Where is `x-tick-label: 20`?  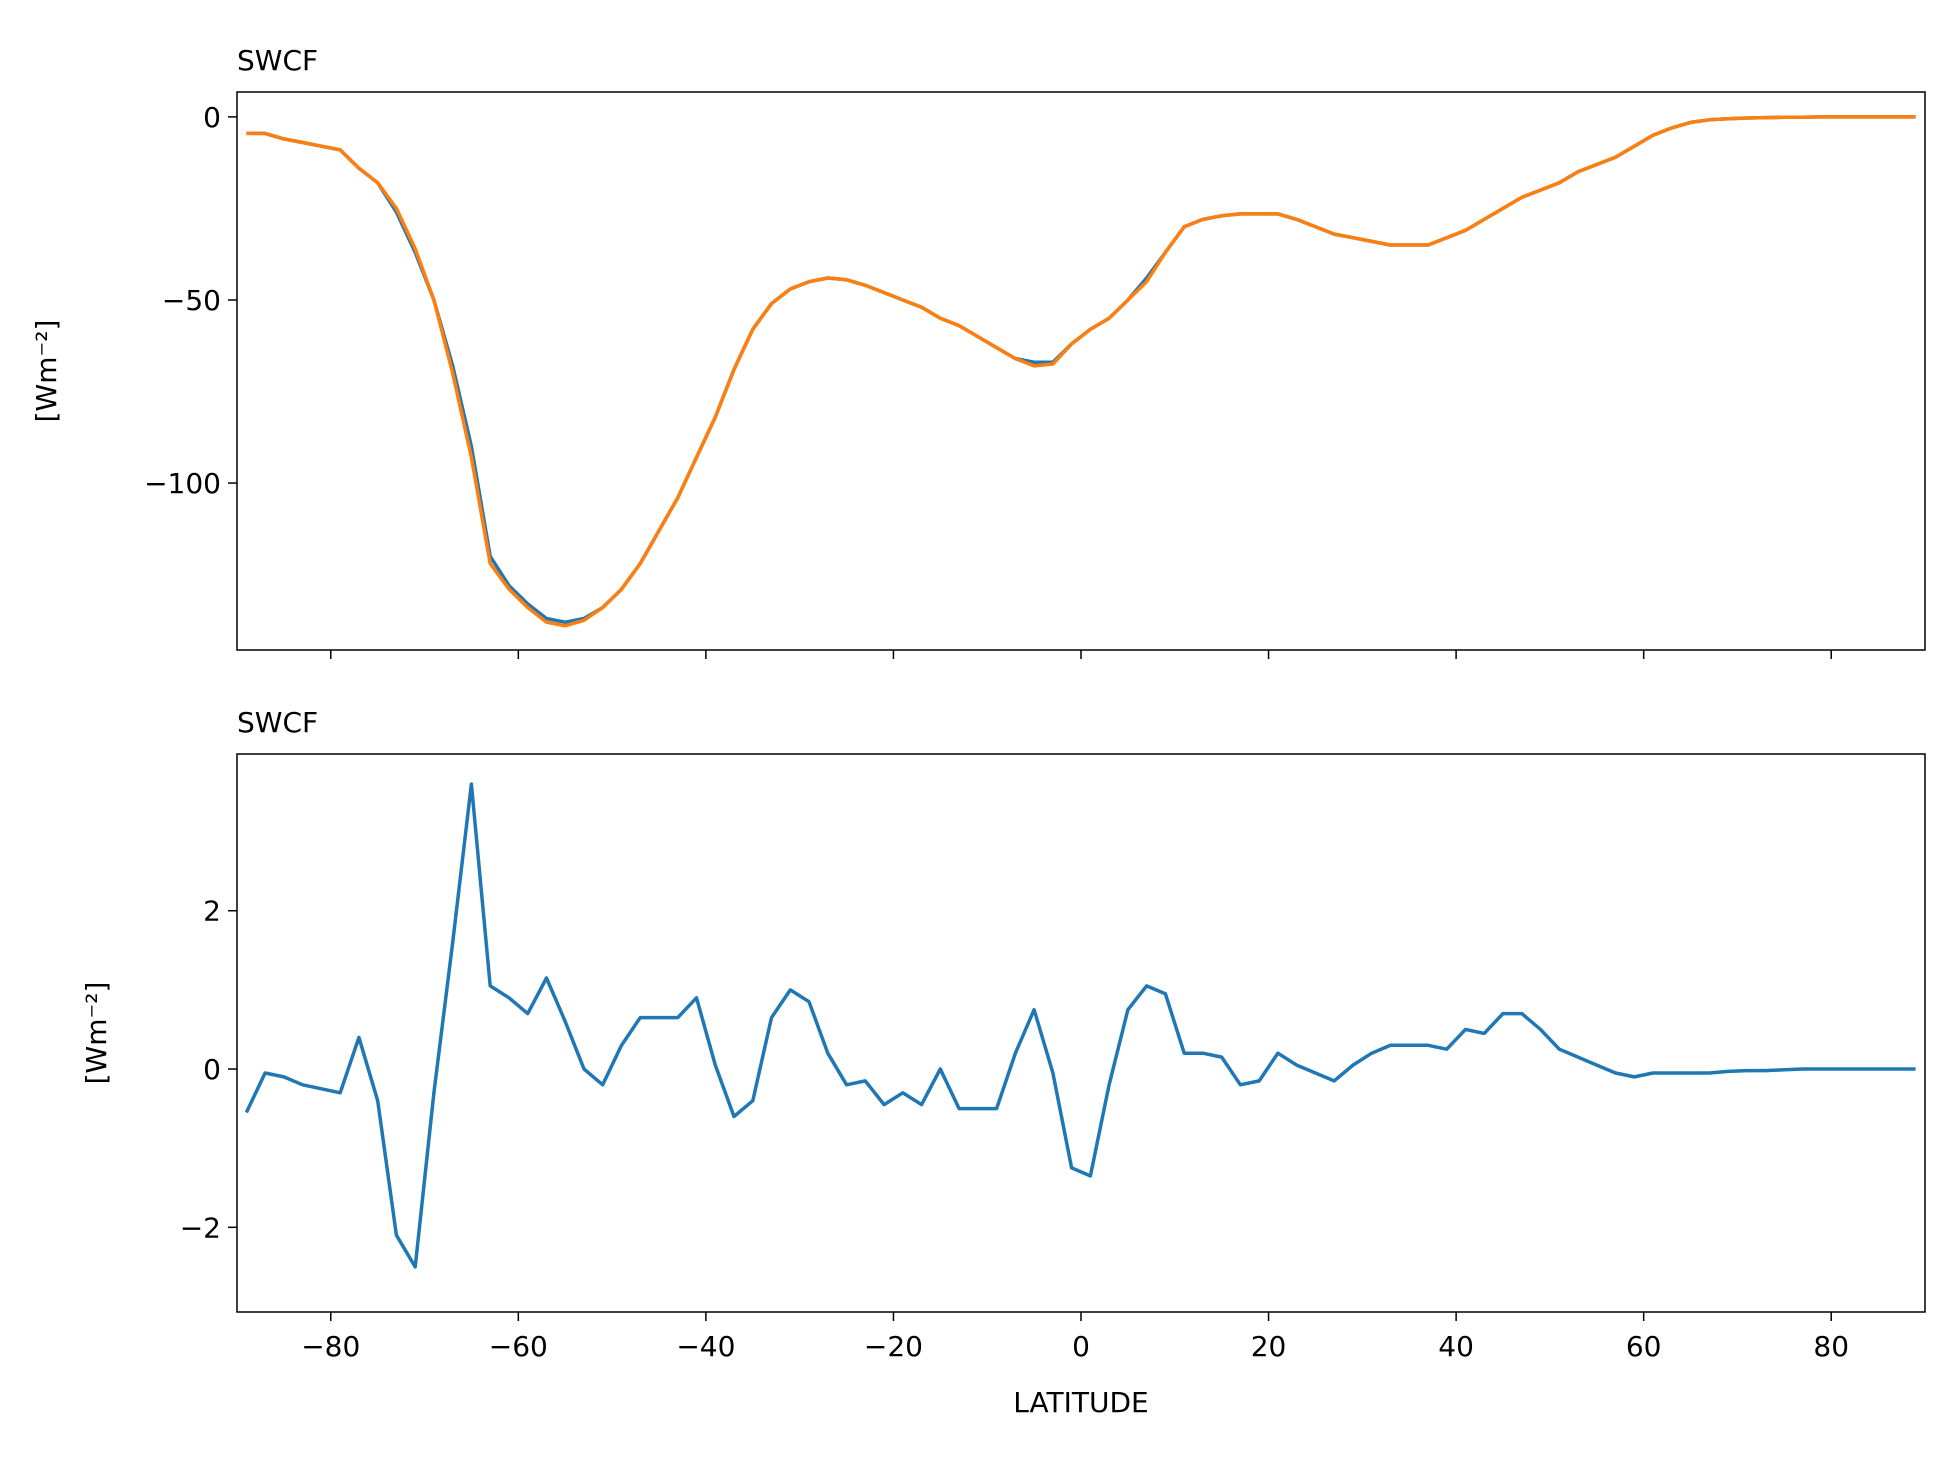 x-tick-label: 20 is located at coordinates (1269, 1346).